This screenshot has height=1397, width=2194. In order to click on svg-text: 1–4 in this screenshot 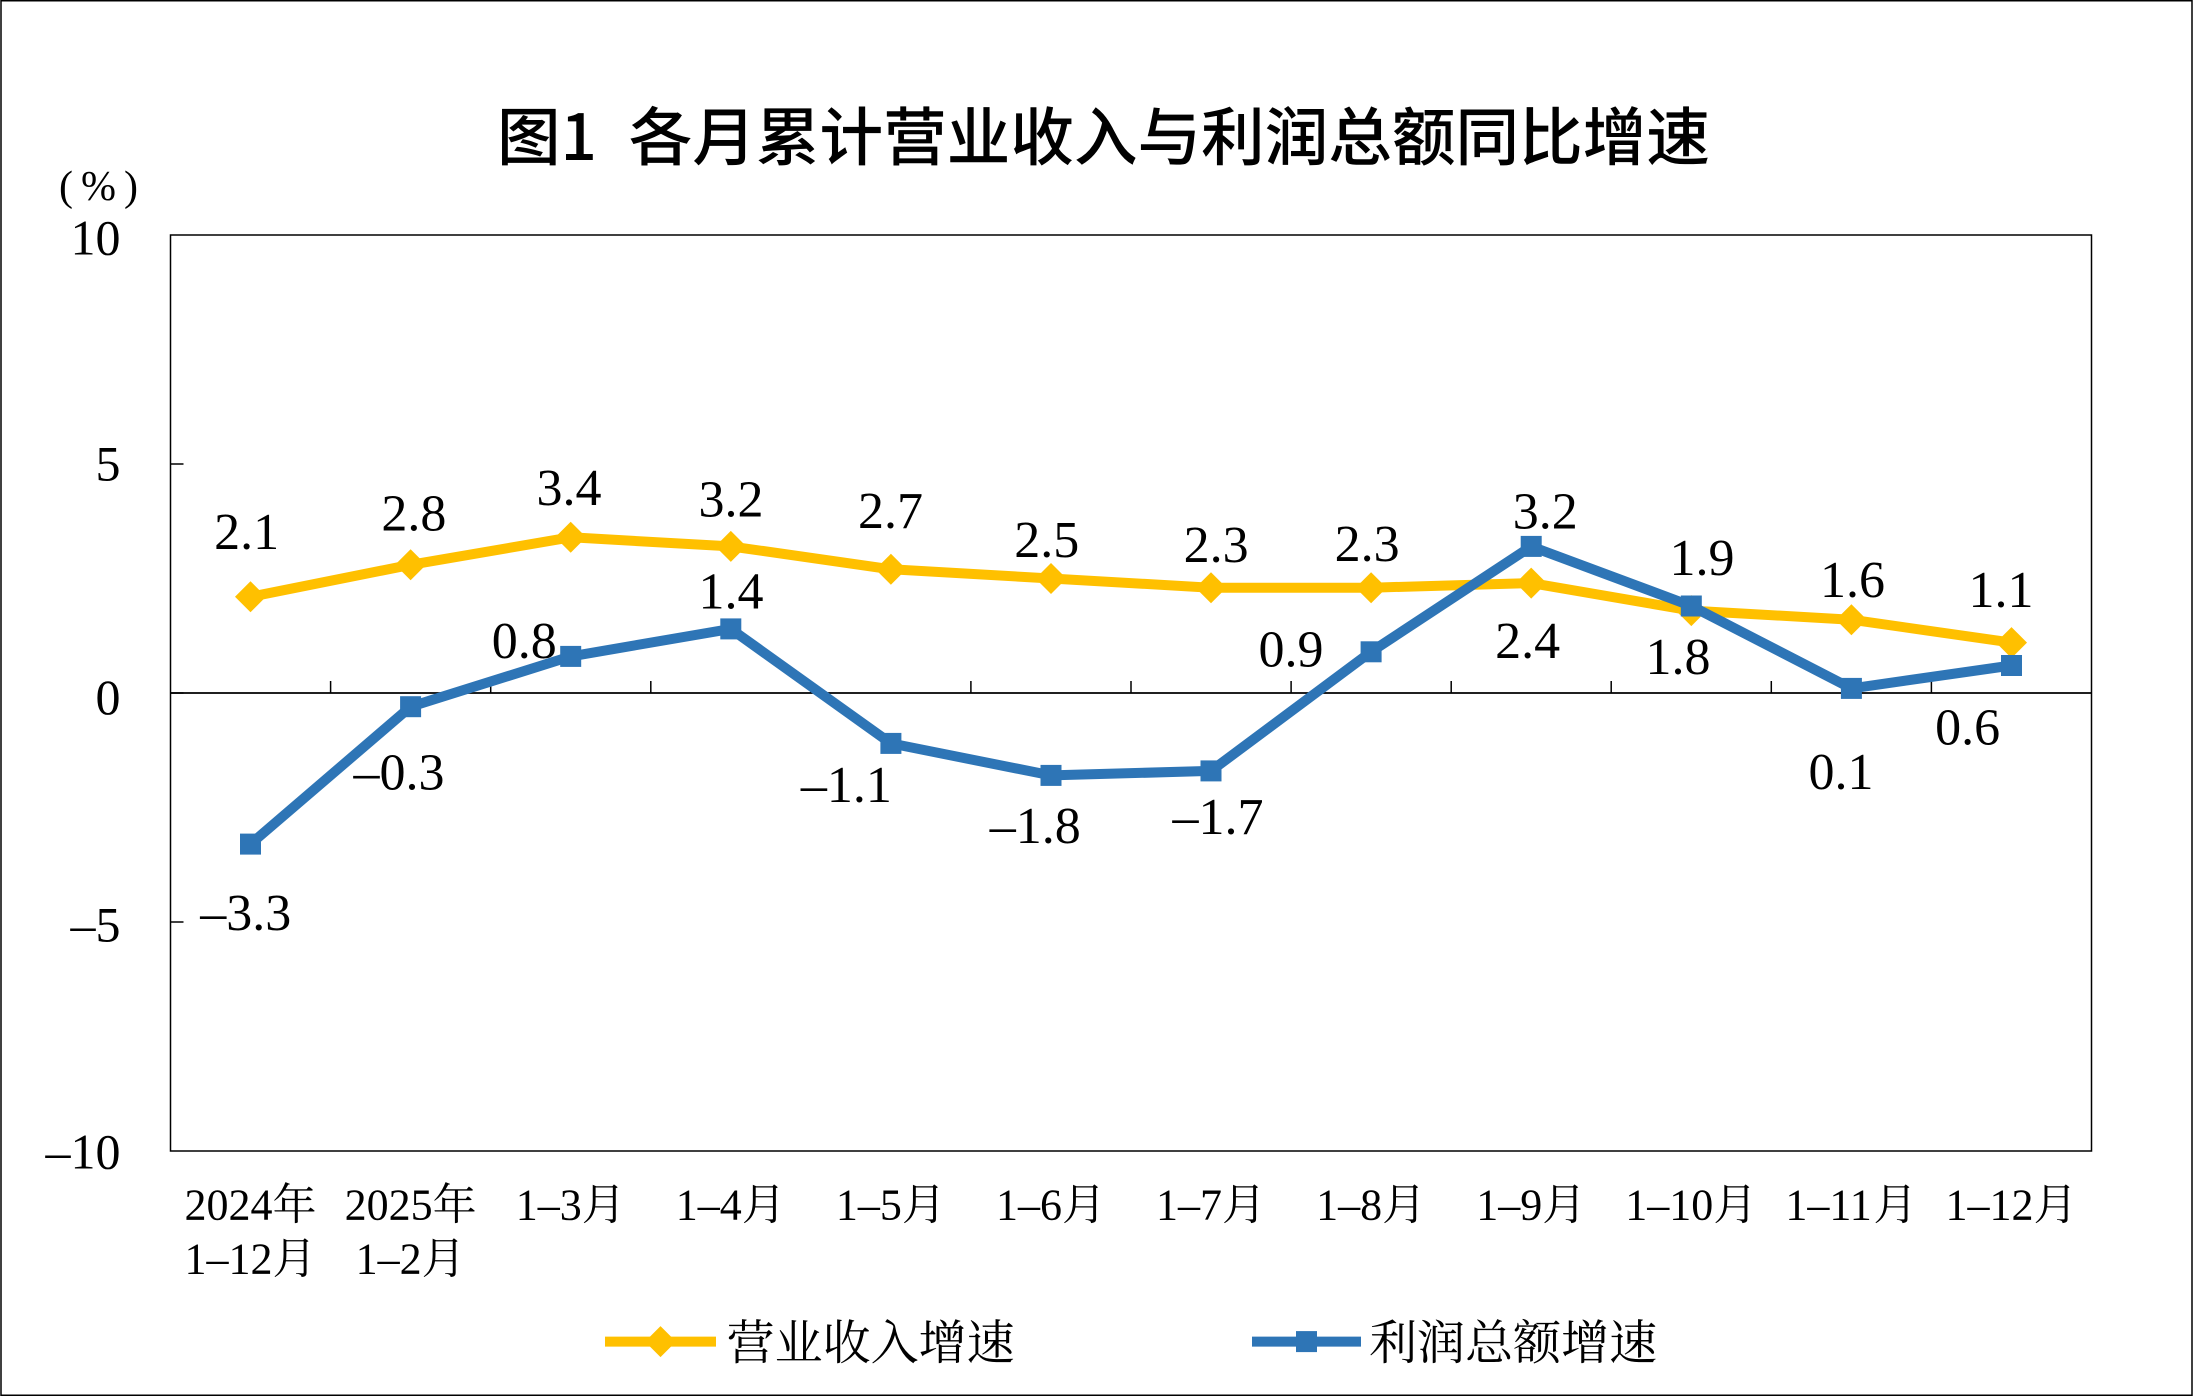, I will do `click(709, 1205)`.